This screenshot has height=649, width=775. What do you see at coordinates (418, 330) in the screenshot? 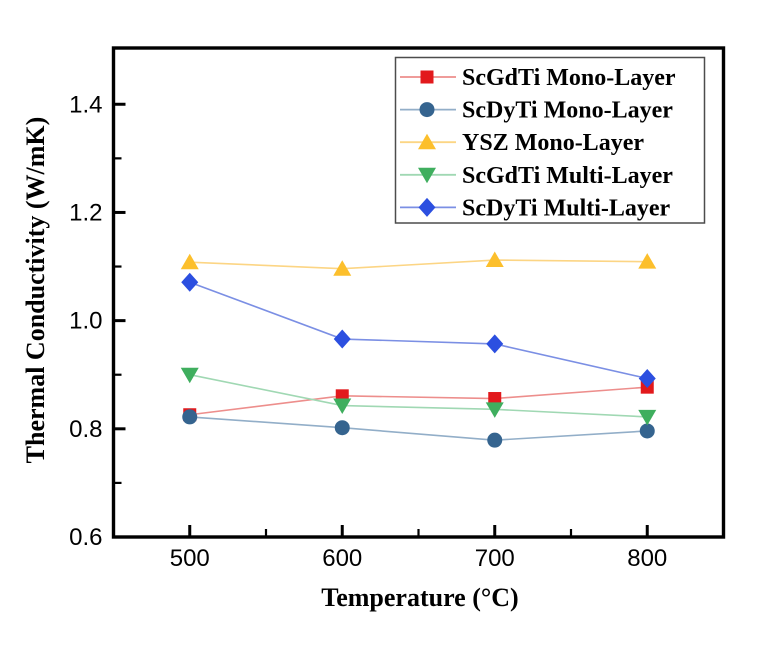
I see `series-line-diamond` at bounding box center [418, 330].